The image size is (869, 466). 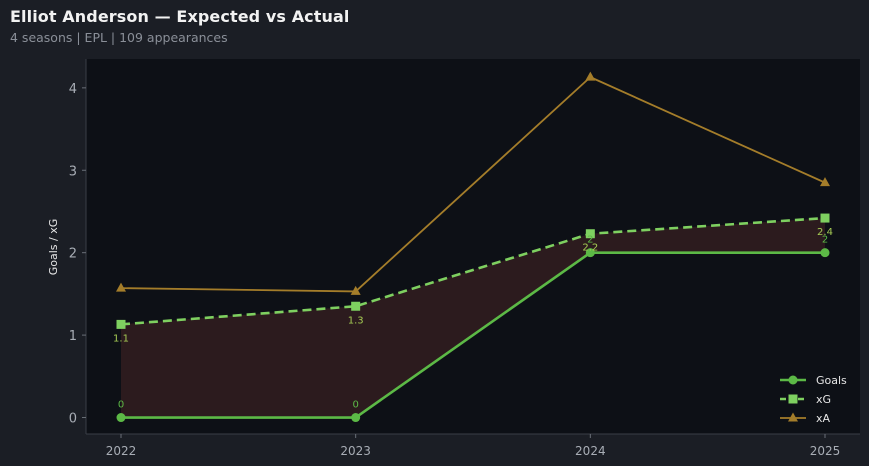 I want to click on y-axis-label: Goals / xG, so click(x=53, y=247).